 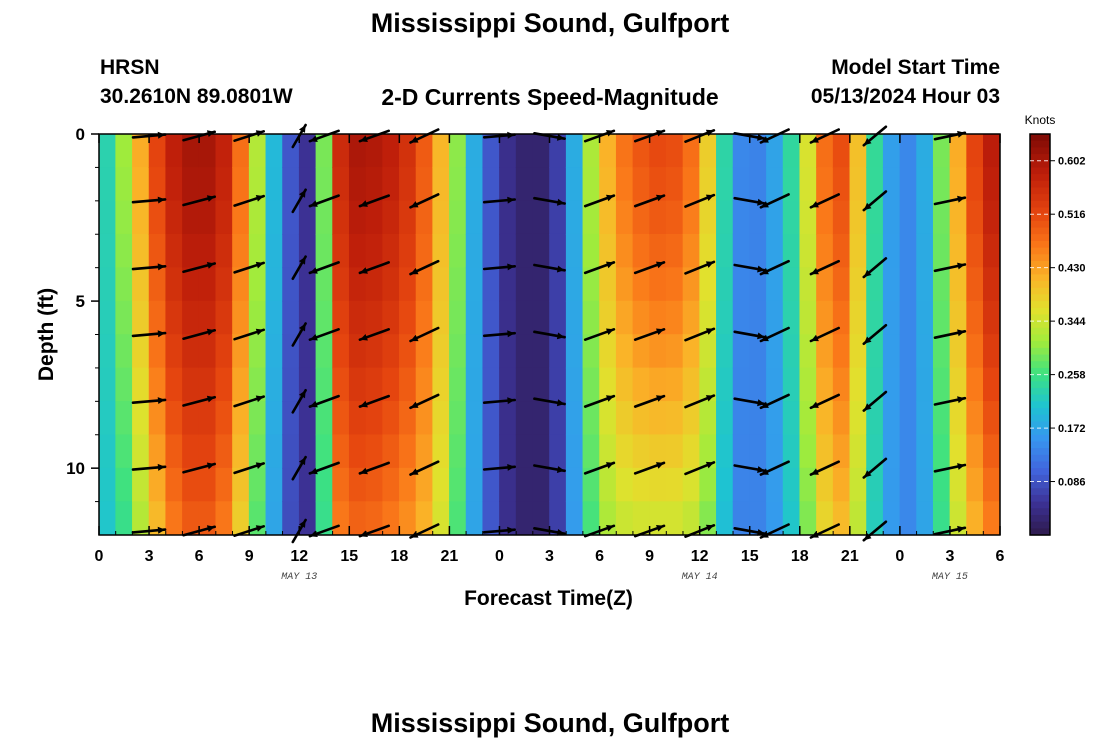 What do you see at coordinates (700, 556) in the screenshot?
I see `x-tick-label: 12` at bounding box center [700, 556].